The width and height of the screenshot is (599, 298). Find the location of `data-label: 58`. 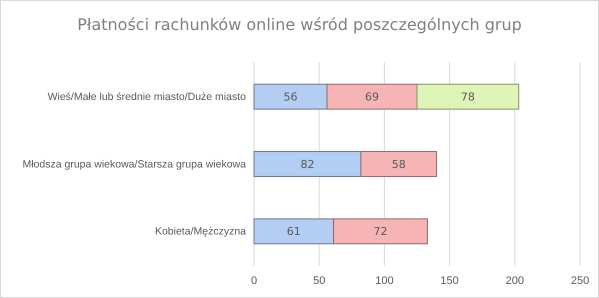

data-label: 58 is located at coordinates (399, 164).